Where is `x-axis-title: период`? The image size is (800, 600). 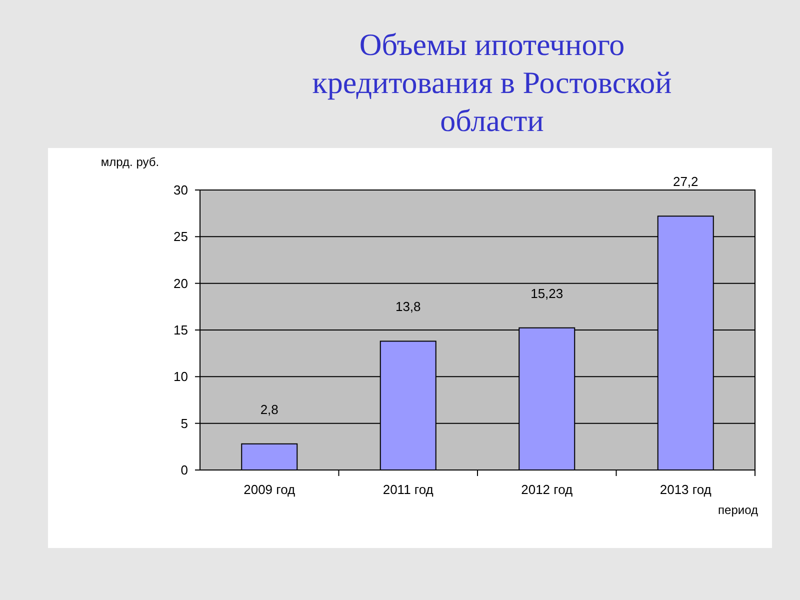 x-axis-title: период is located at coordinates (738, 510).